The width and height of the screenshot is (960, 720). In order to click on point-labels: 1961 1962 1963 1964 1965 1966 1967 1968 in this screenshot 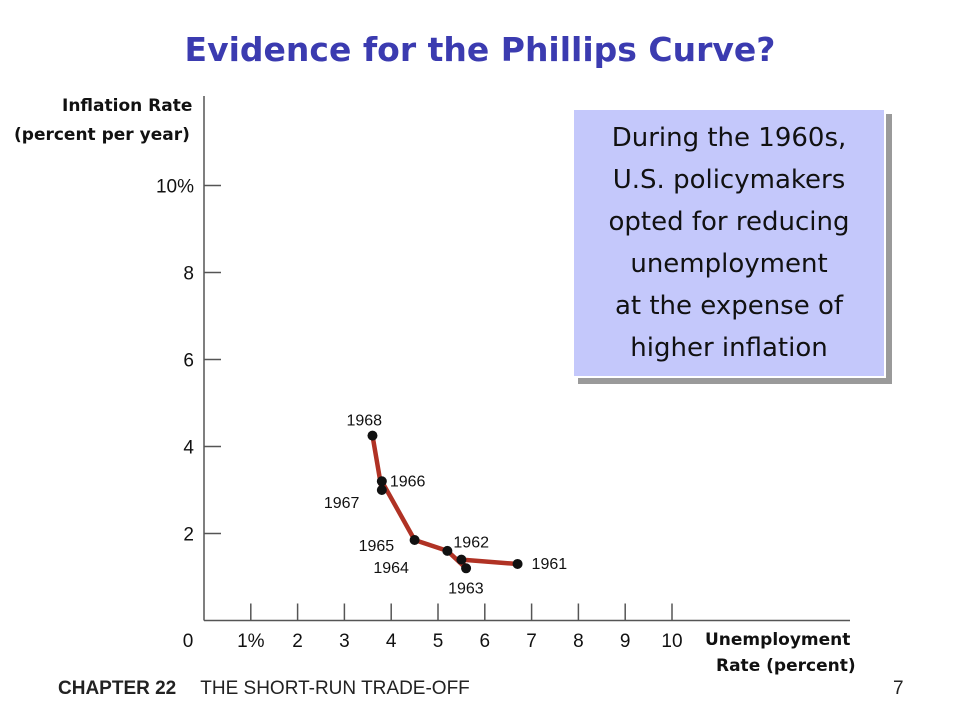, I will do `click(445, 505)`.